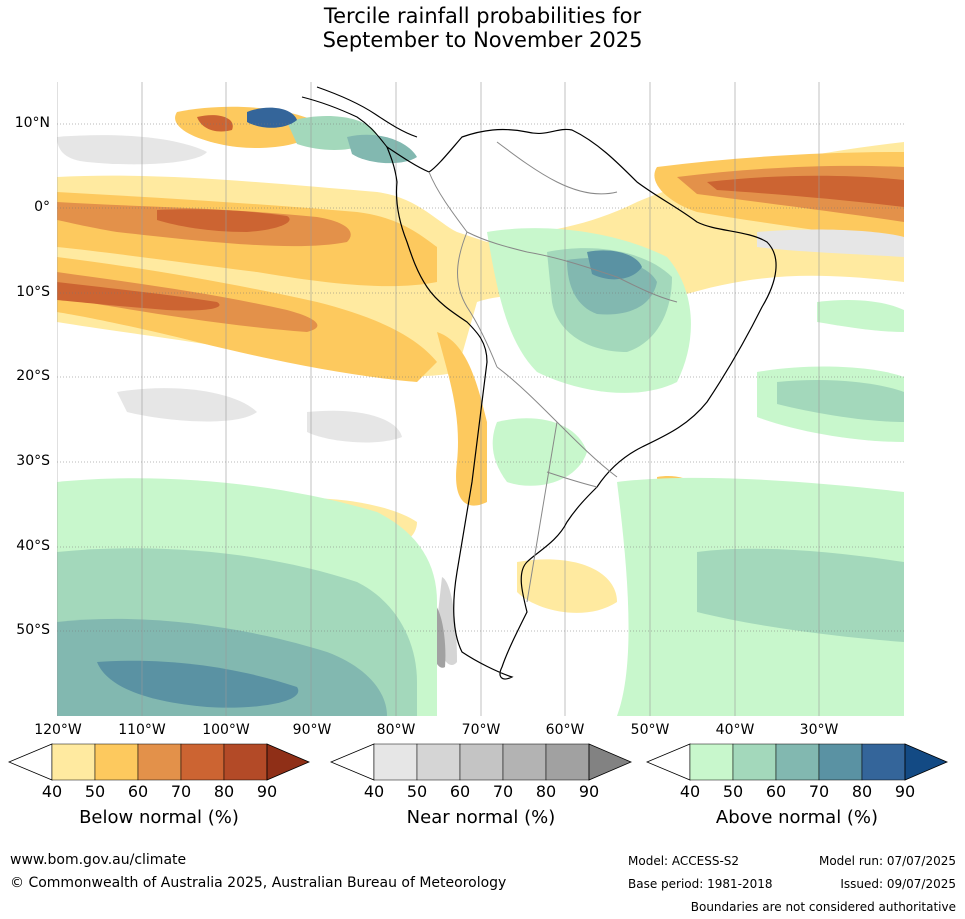  I want to click on lon-label-80w: 80°W, so click(396, 730).